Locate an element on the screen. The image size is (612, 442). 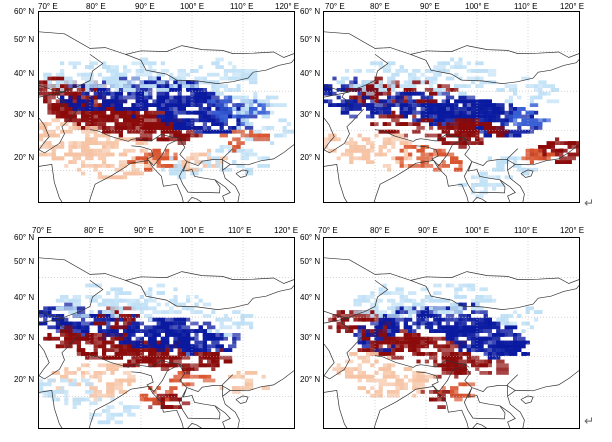
lon-label: 90° E is located at coordinates (145, 6).